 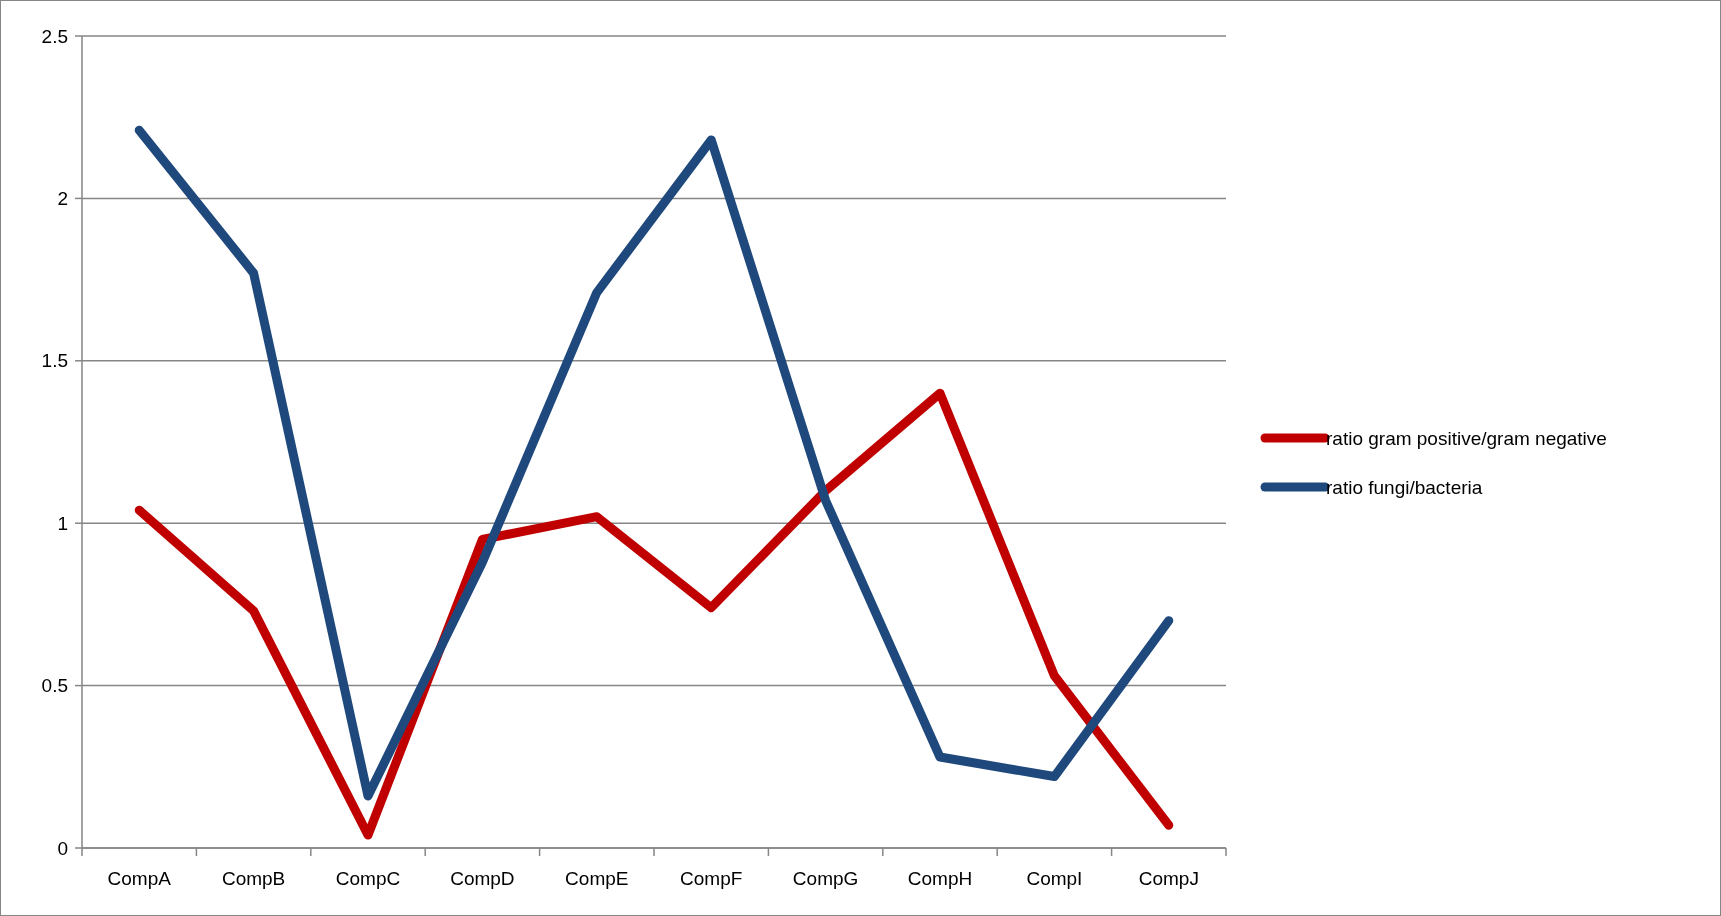 What do you see at coordinates (368, 878) in the screenshot?
I see `x-tick-label: CompC` at bounding box center [368, 878].